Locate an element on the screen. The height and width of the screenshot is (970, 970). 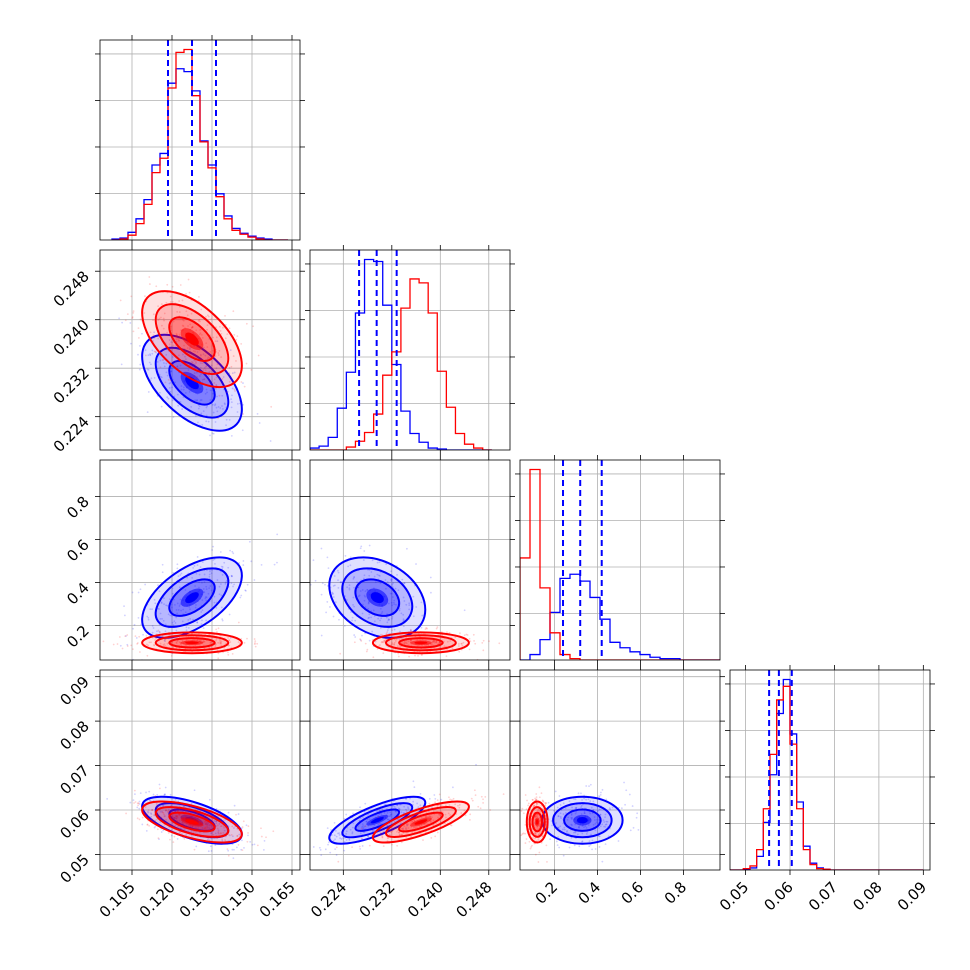
contour-line is located at coordinates (192, 822).